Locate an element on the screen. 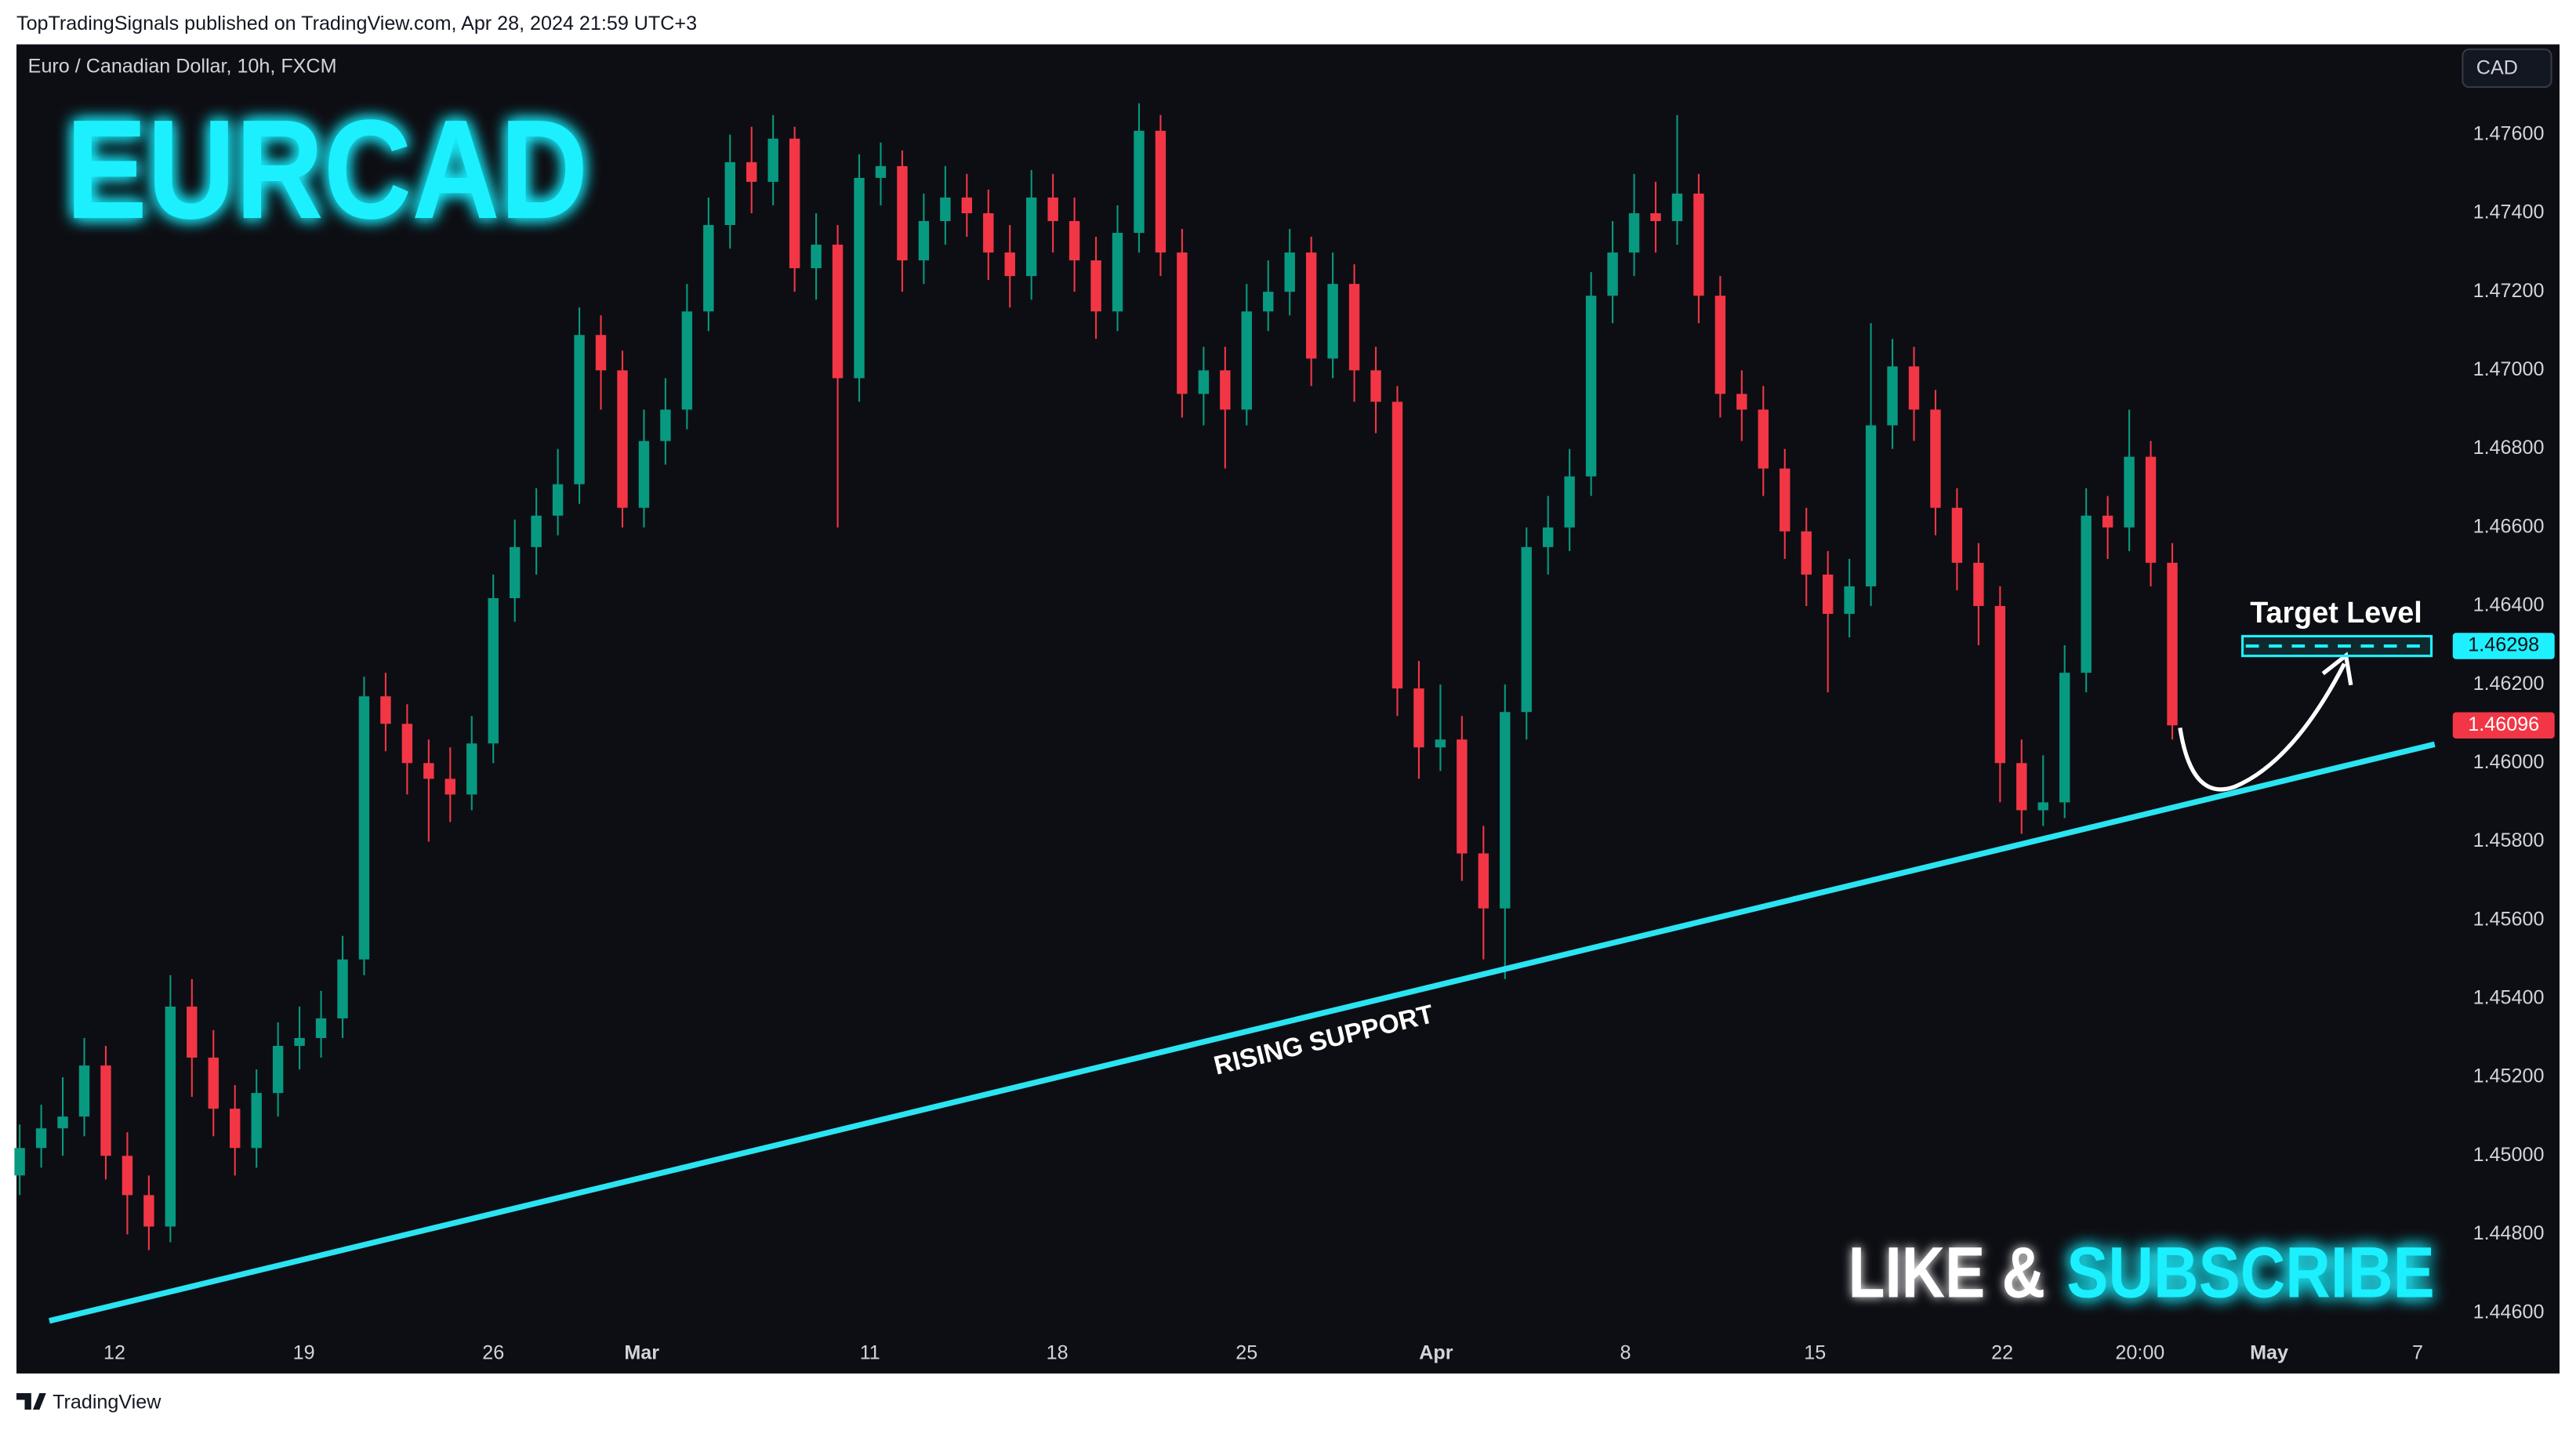  y-tick-label: 1.47600 is located at coordinates (2509, 133).